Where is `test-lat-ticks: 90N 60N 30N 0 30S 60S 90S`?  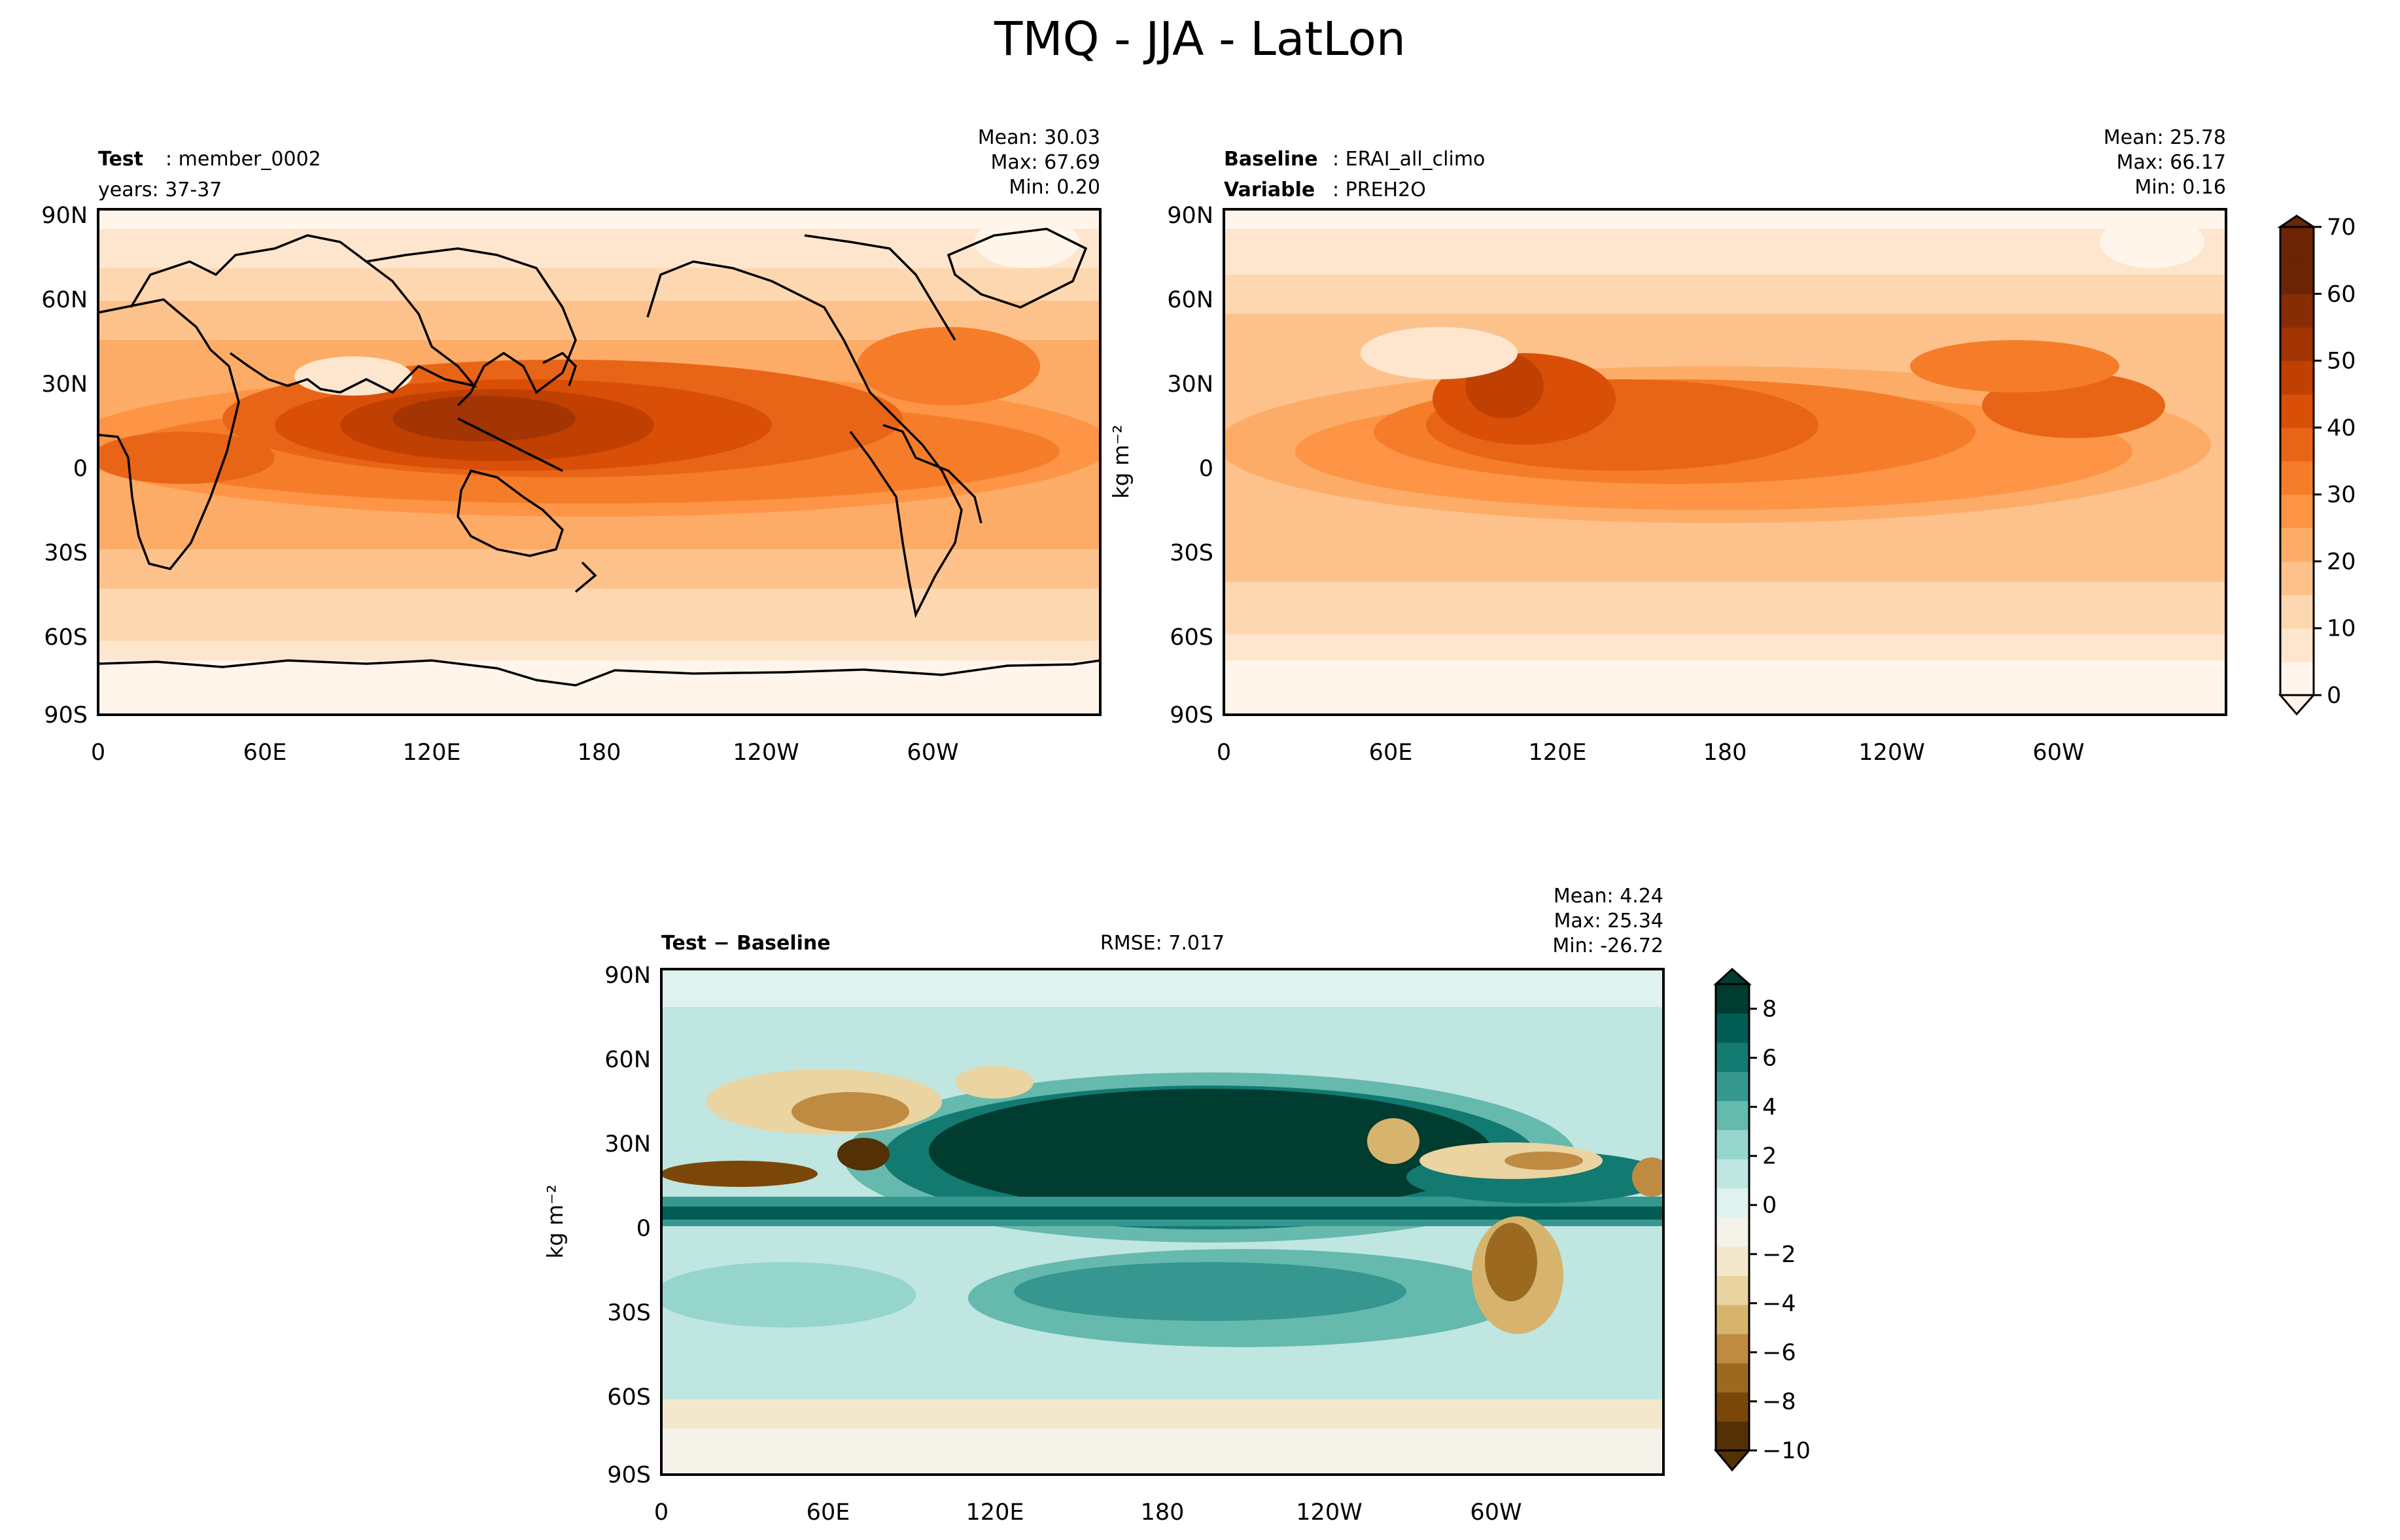 test-lat-ticks: 90N 60N 30N 0 30S 60S 90S is located at coordinates (64, 465).